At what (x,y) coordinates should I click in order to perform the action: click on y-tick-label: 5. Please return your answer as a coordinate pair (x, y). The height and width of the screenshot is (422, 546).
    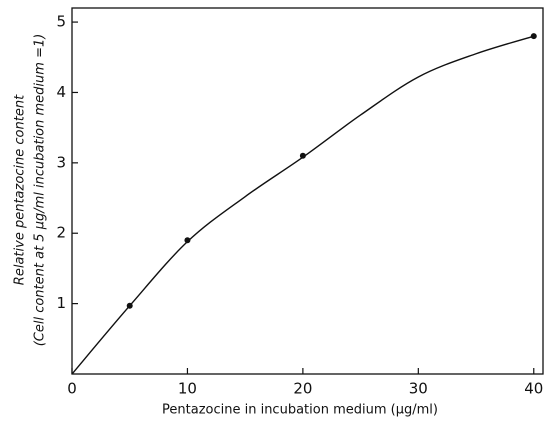
    Looking at the image, I should click on (61, 22).